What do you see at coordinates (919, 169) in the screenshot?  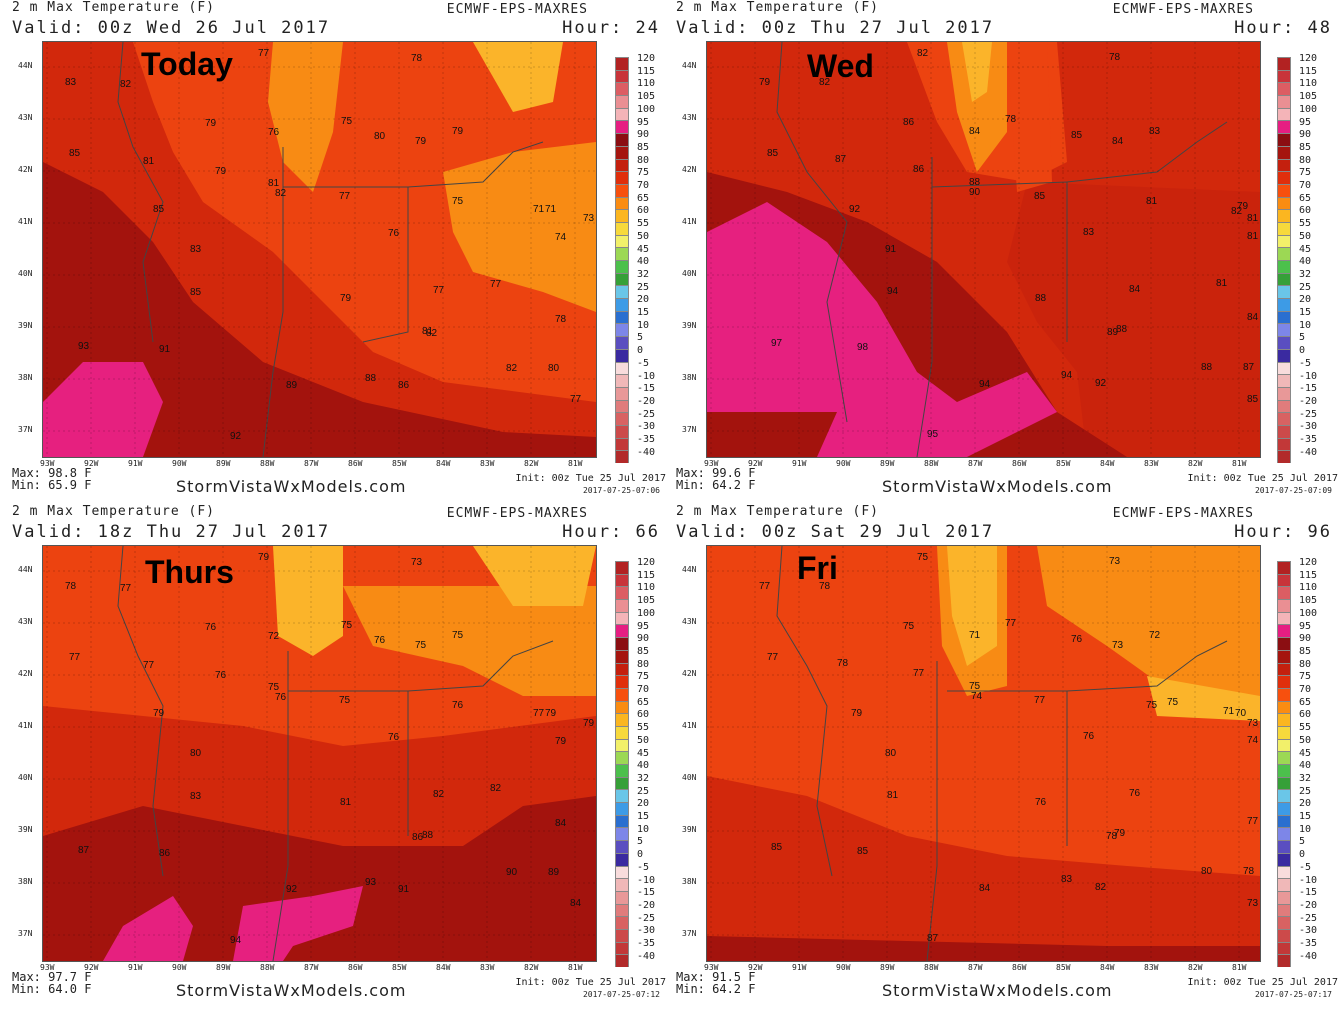 I see `station-temperature: 86` at bounding box center [919, 169].